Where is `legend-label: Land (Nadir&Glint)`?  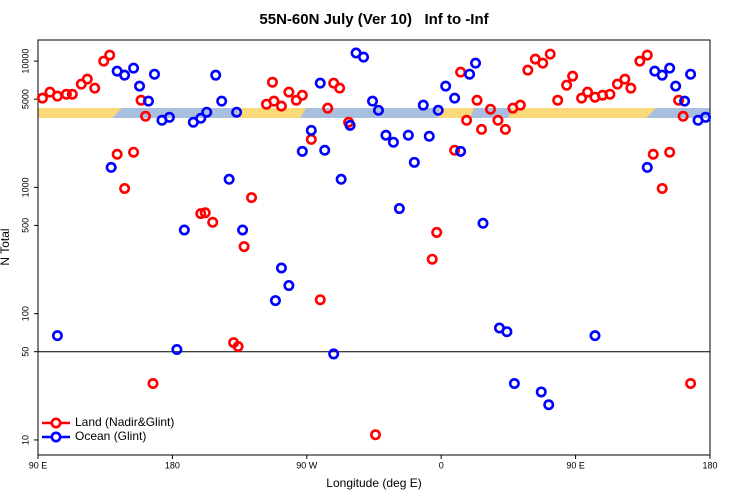
legend-label: Land (Nadir&Glint) is located at coordinates (124, 422).